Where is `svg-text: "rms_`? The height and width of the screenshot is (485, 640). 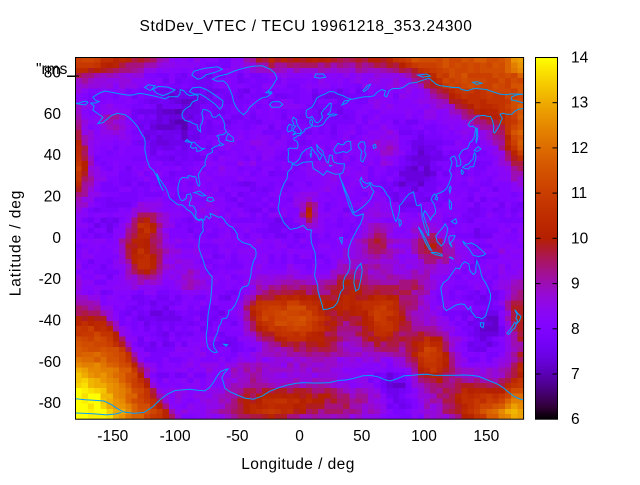
svg-text: "rms_ is located at coordinates (56, 69).